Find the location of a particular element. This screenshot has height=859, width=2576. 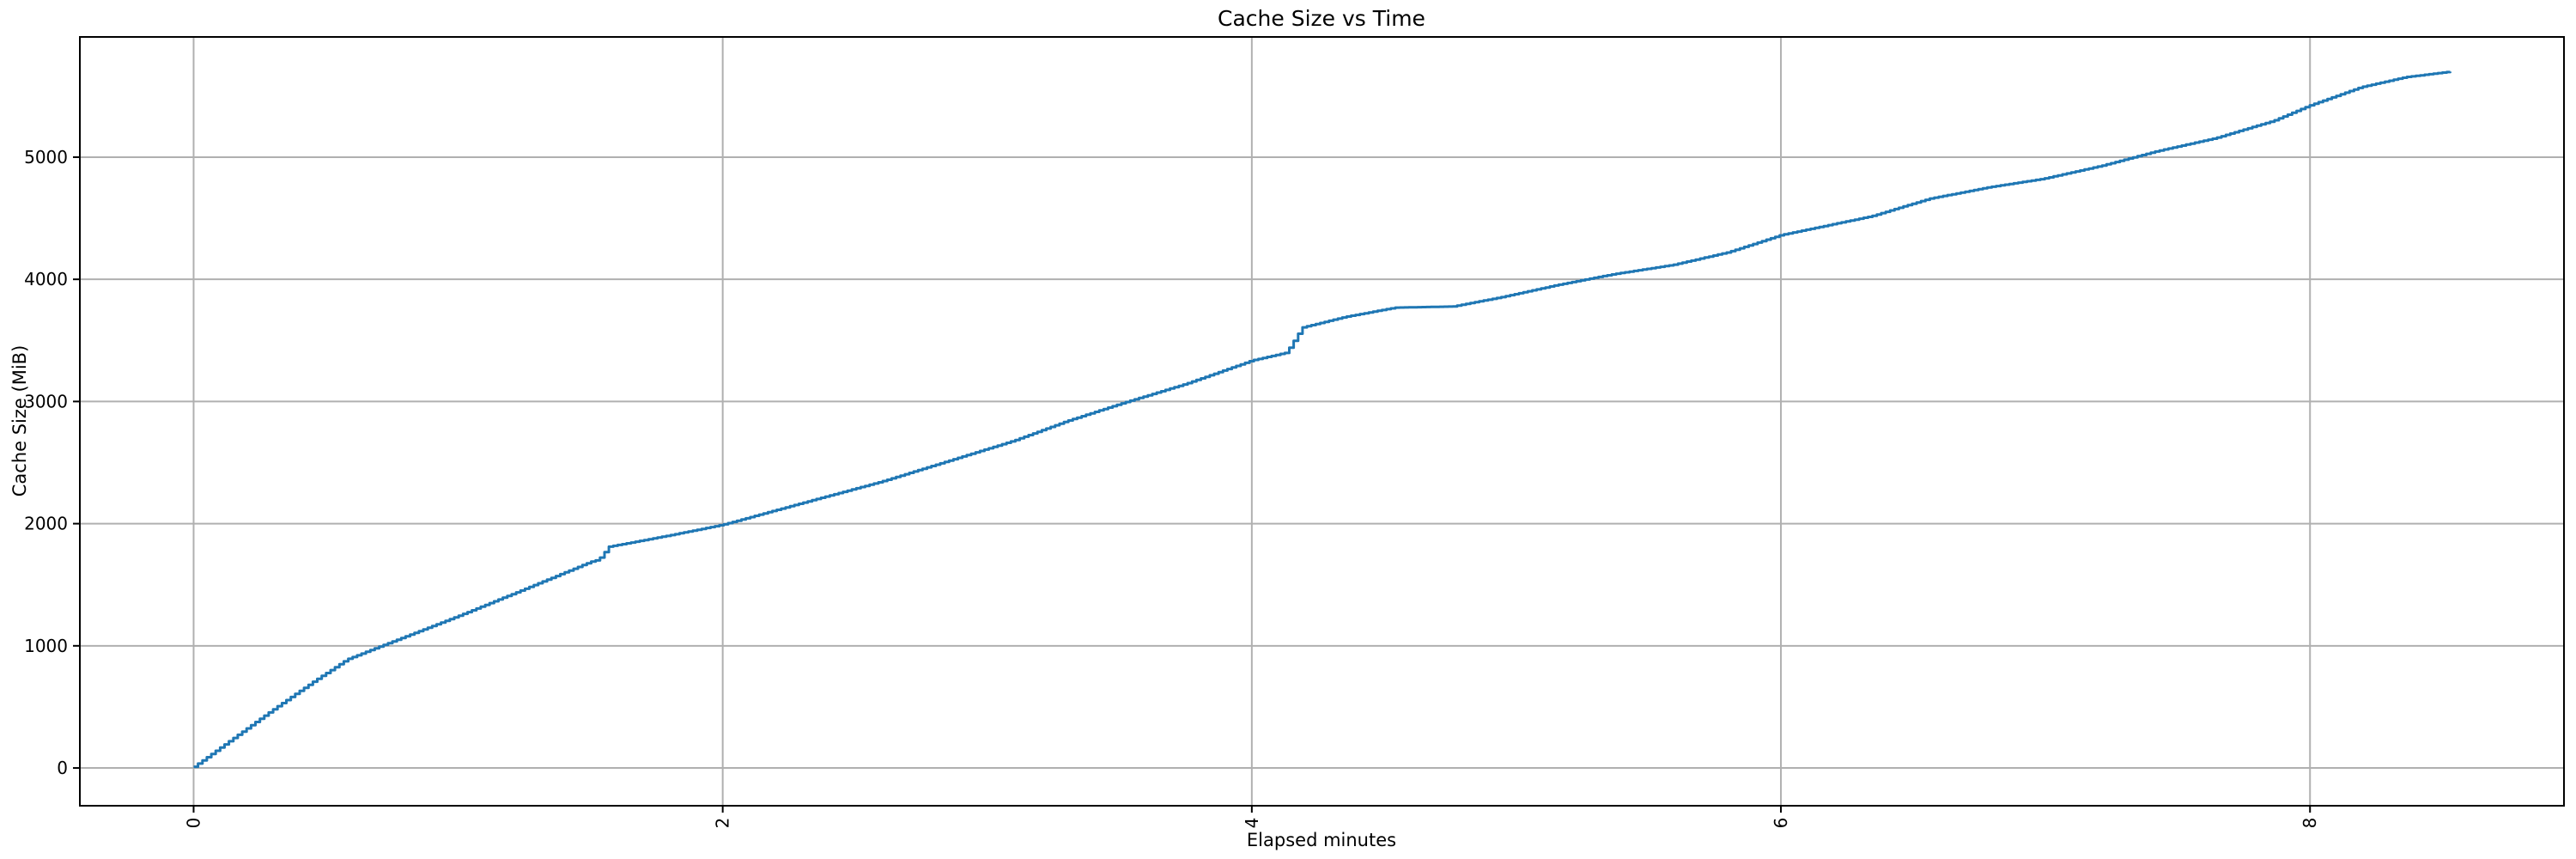

y-tick-label: 1000 is located at coordinates (46, 646).